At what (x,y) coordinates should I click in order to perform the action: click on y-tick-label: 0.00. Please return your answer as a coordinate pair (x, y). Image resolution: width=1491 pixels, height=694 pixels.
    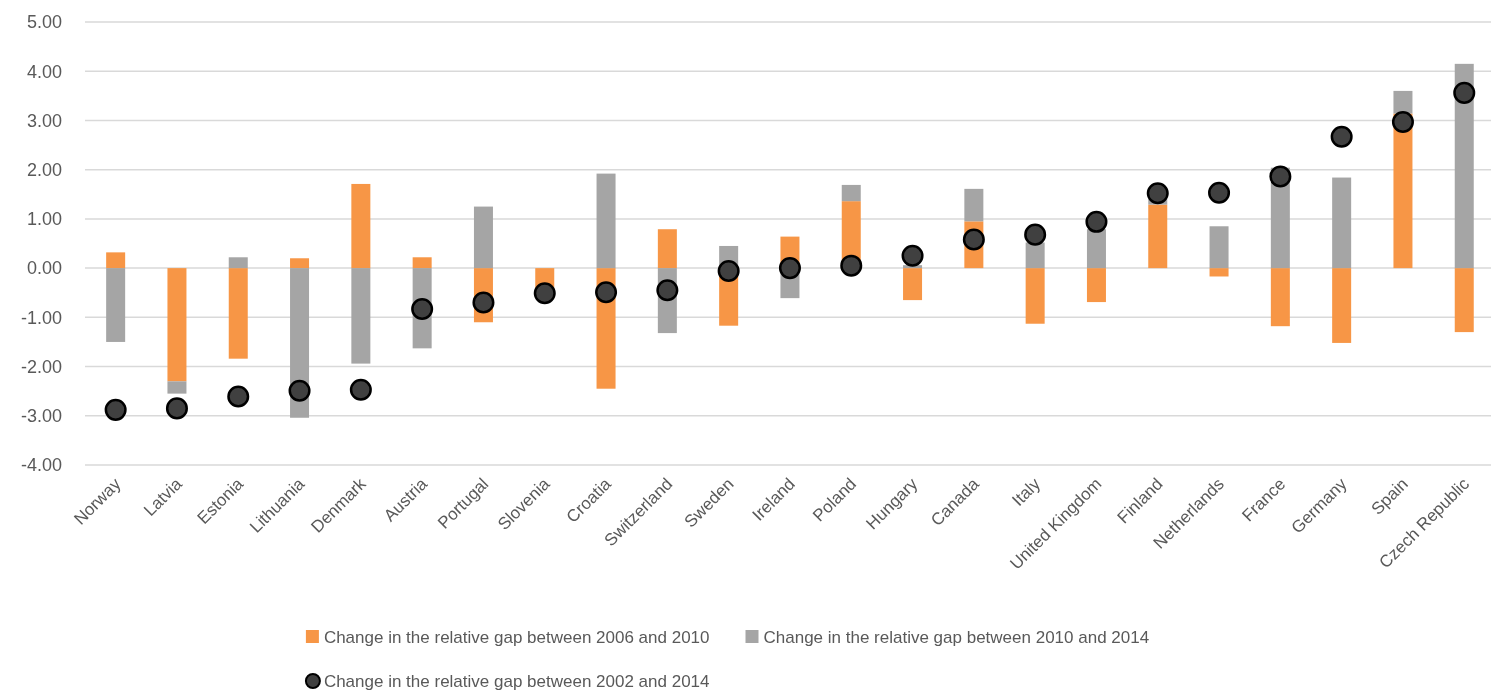
    Looking at the image, I should click on (44, 268).